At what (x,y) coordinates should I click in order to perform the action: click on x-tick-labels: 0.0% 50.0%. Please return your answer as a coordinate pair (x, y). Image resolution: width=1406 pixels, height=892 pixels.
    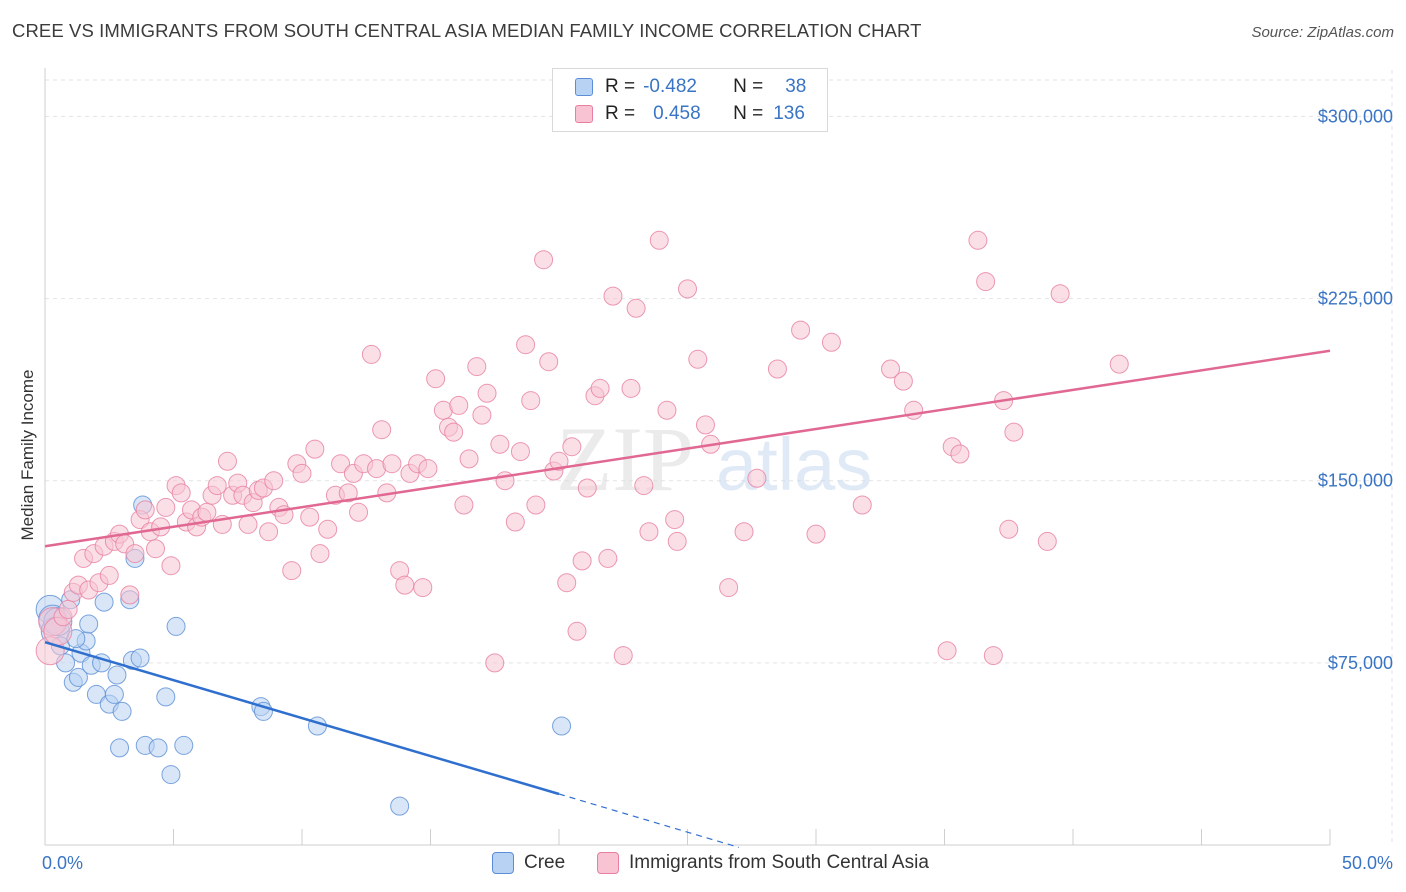
    Looking at the image, I should click on (717, 863).